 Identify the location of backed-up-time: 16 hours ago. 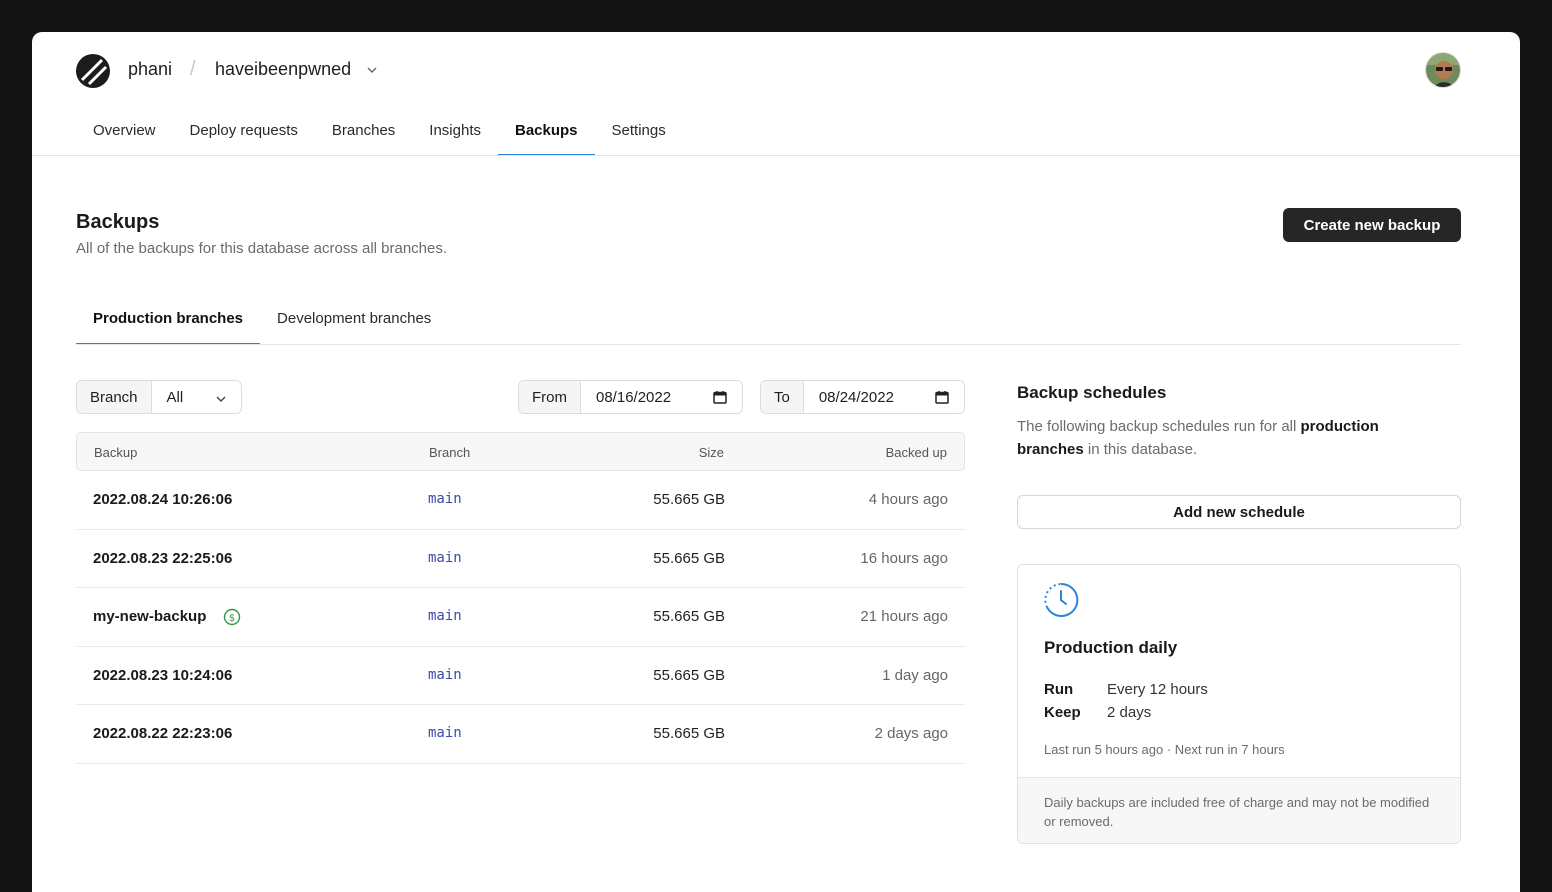
(904, 558).